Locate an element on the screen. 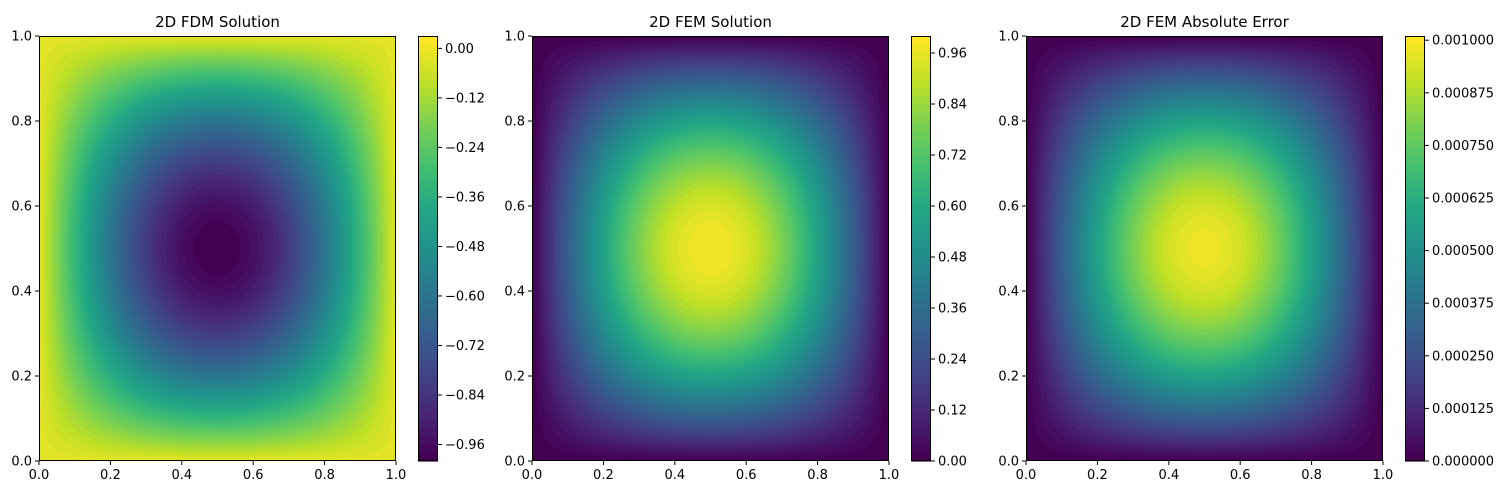  colorbar-tick-label: −0.96 is located at coordinates (465, 445).